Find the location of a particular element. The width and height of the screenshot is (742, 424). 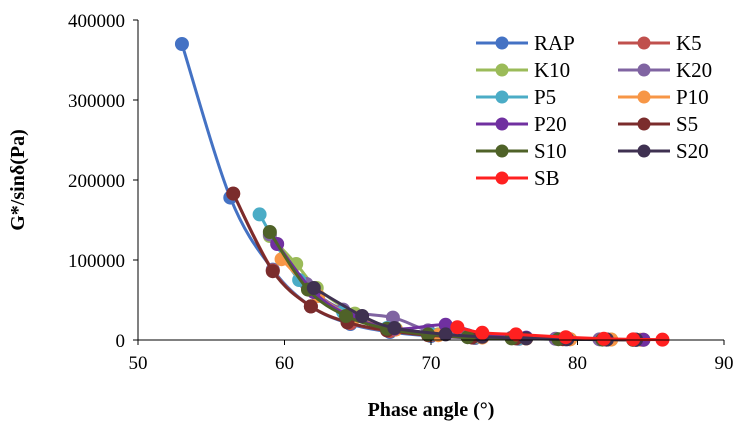

legend: RAP K5 K10 K20 P5 P10 P20 S5 S10 S20 SB is located at coordinates (594, 110).